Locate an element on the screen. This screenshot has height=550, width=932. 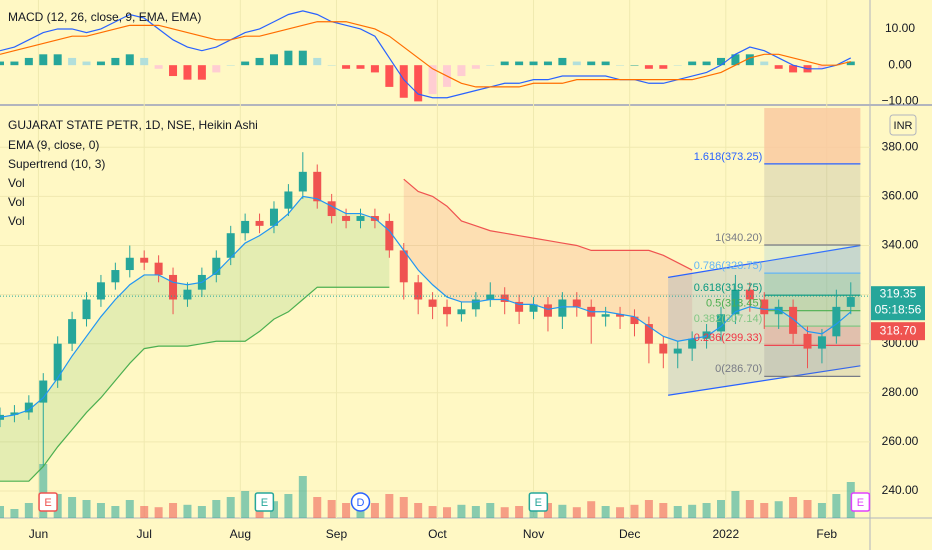
x-tick-label: 2022 is located at coordinates (725, 534).